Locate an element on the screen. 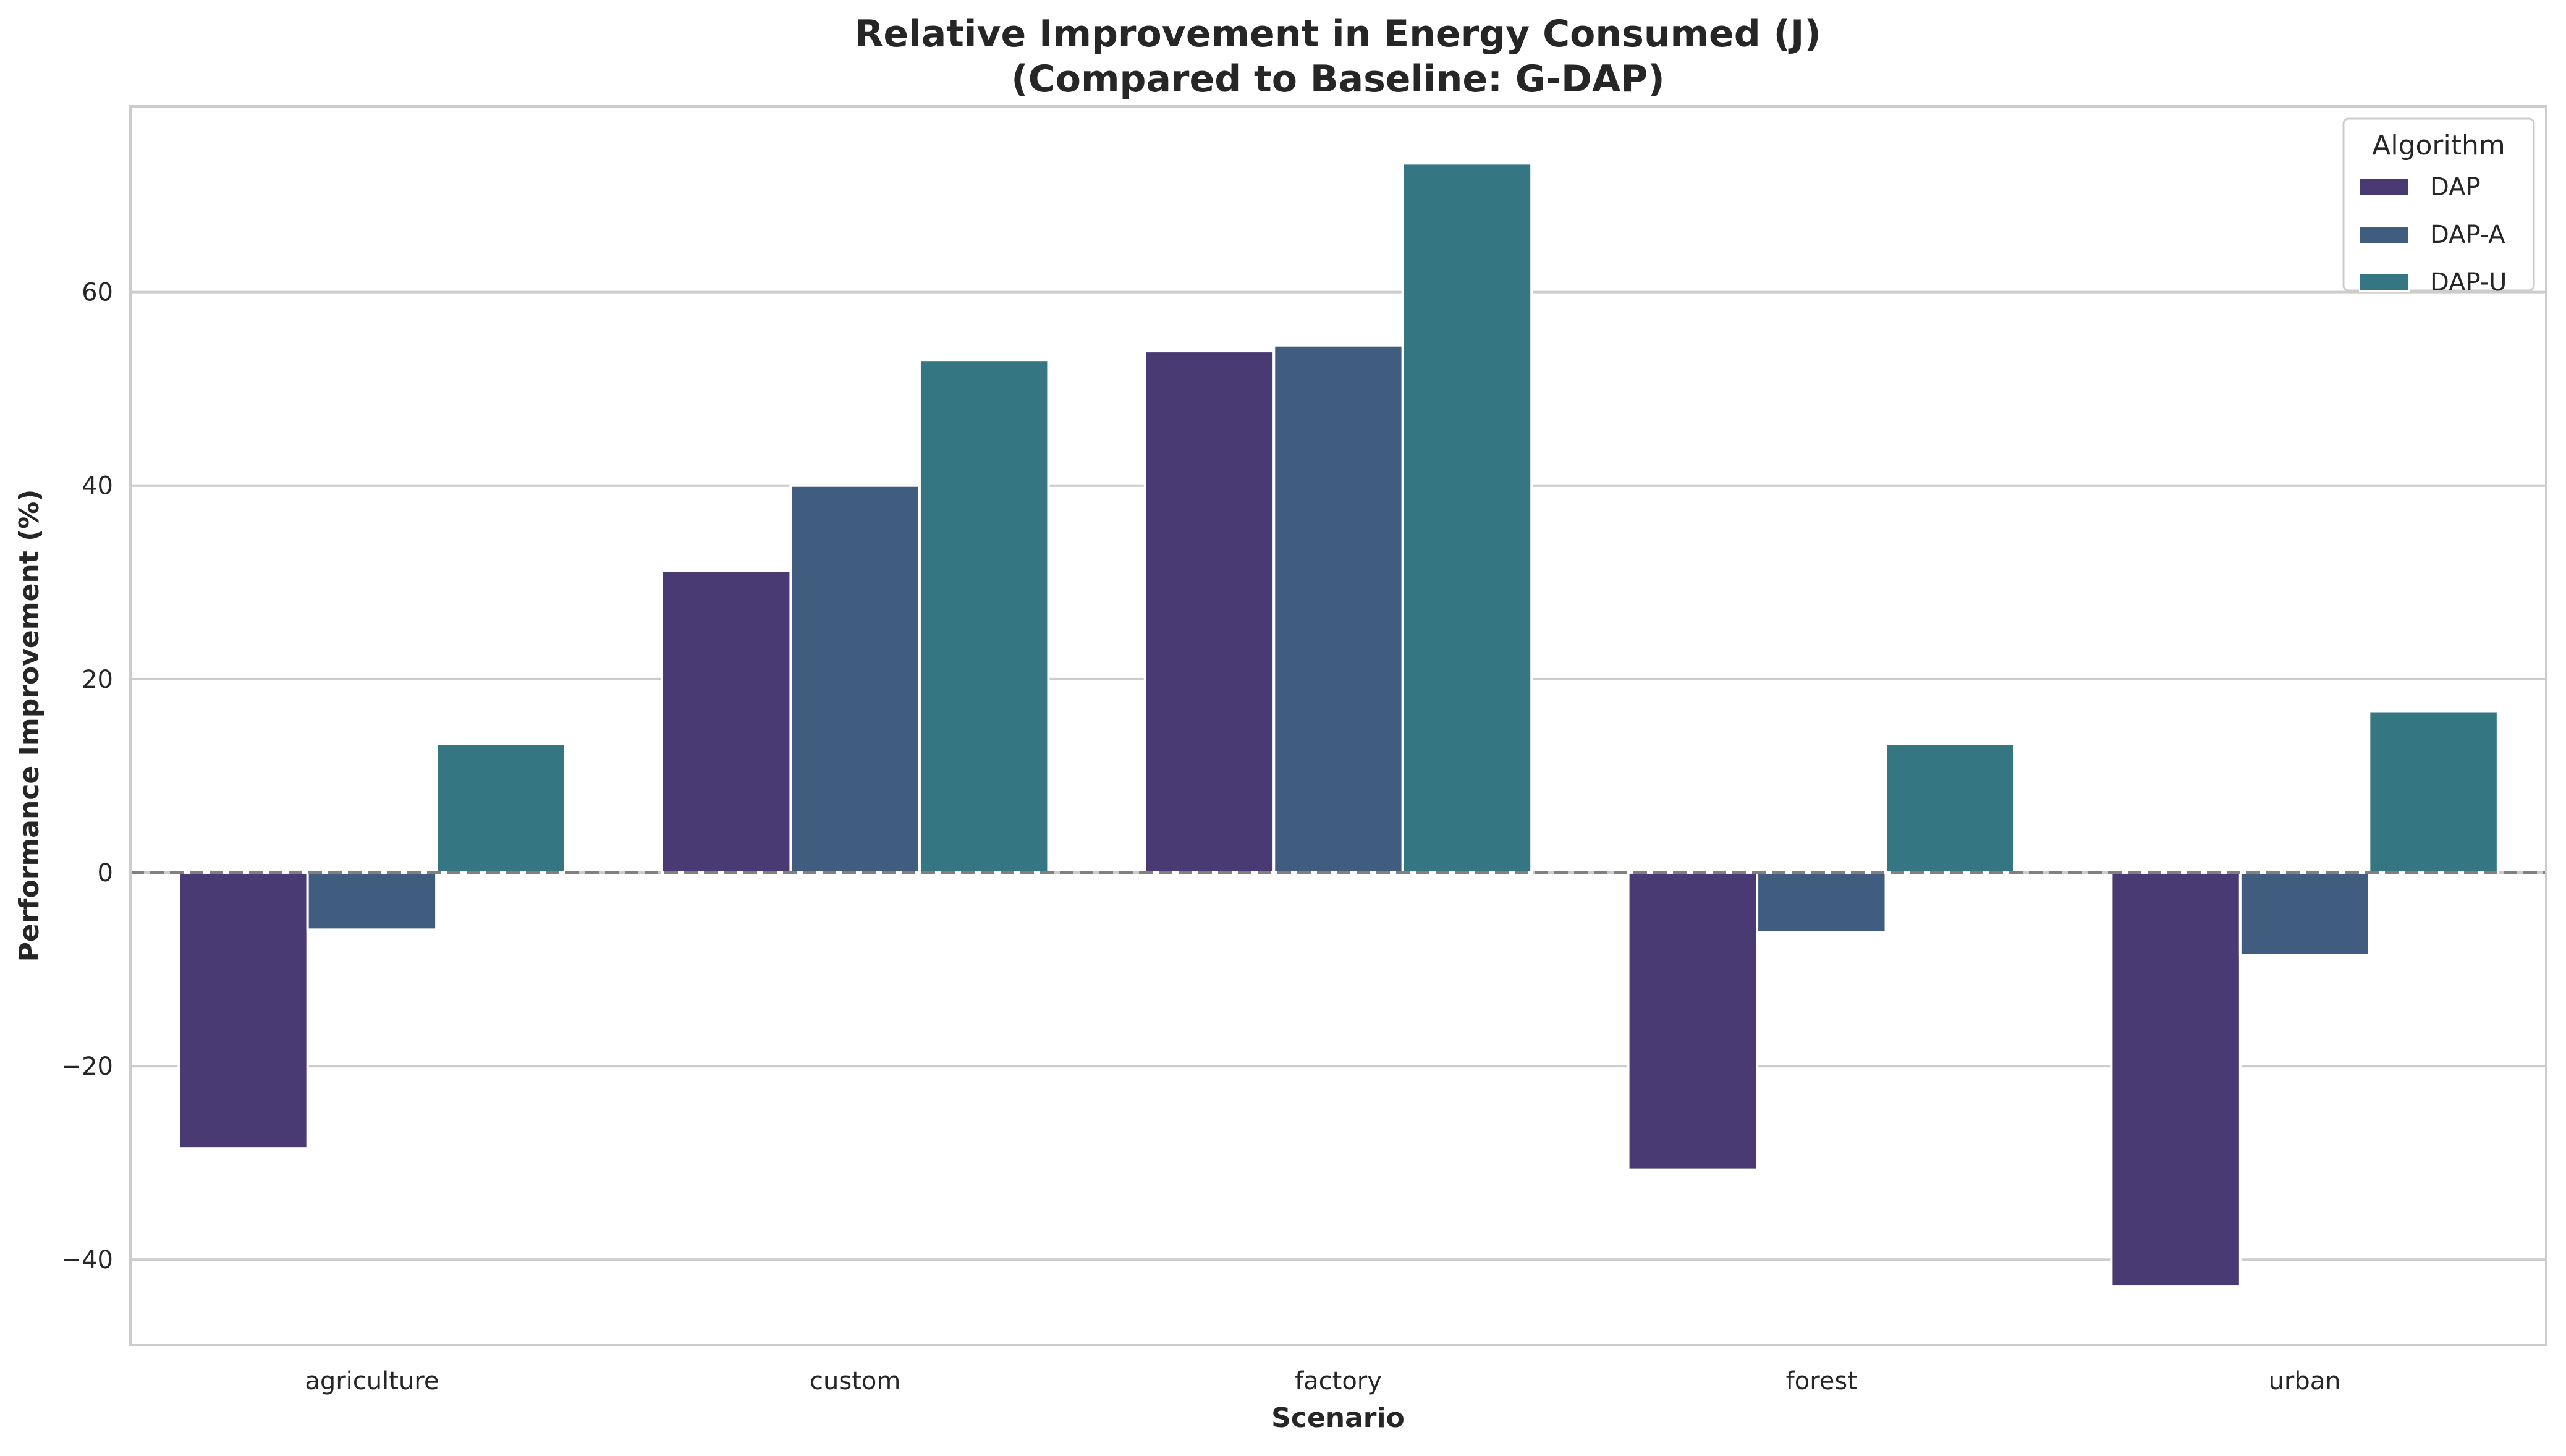 This screenshot has height=1456, width=2566. y-axis-ticks: −40 −20 0 20 40 60 is located at coordinates (87, 777).